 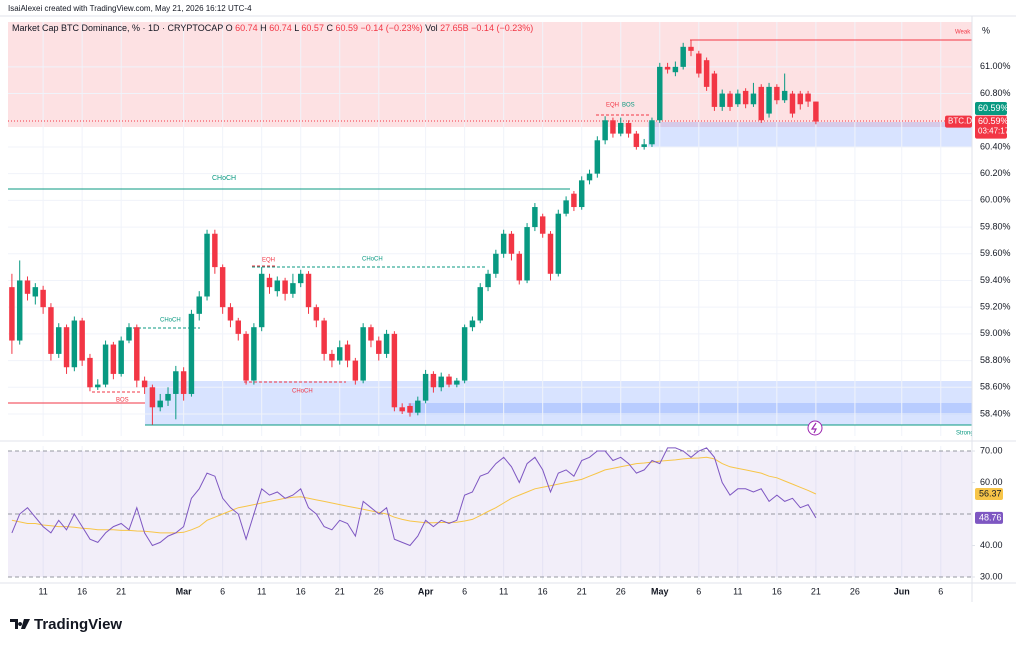 I want to click on y-tick-label: 59.00%, so click(x=995, y=333).